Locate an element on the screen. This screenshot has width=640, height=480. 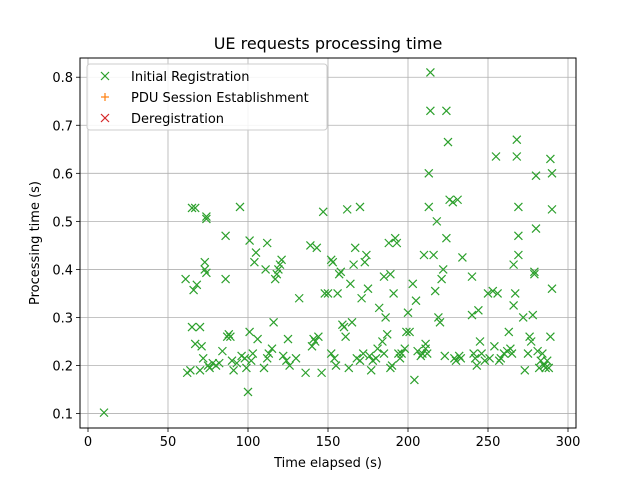
y-tick-label: 0.8 is located at coordinates (62, 78).